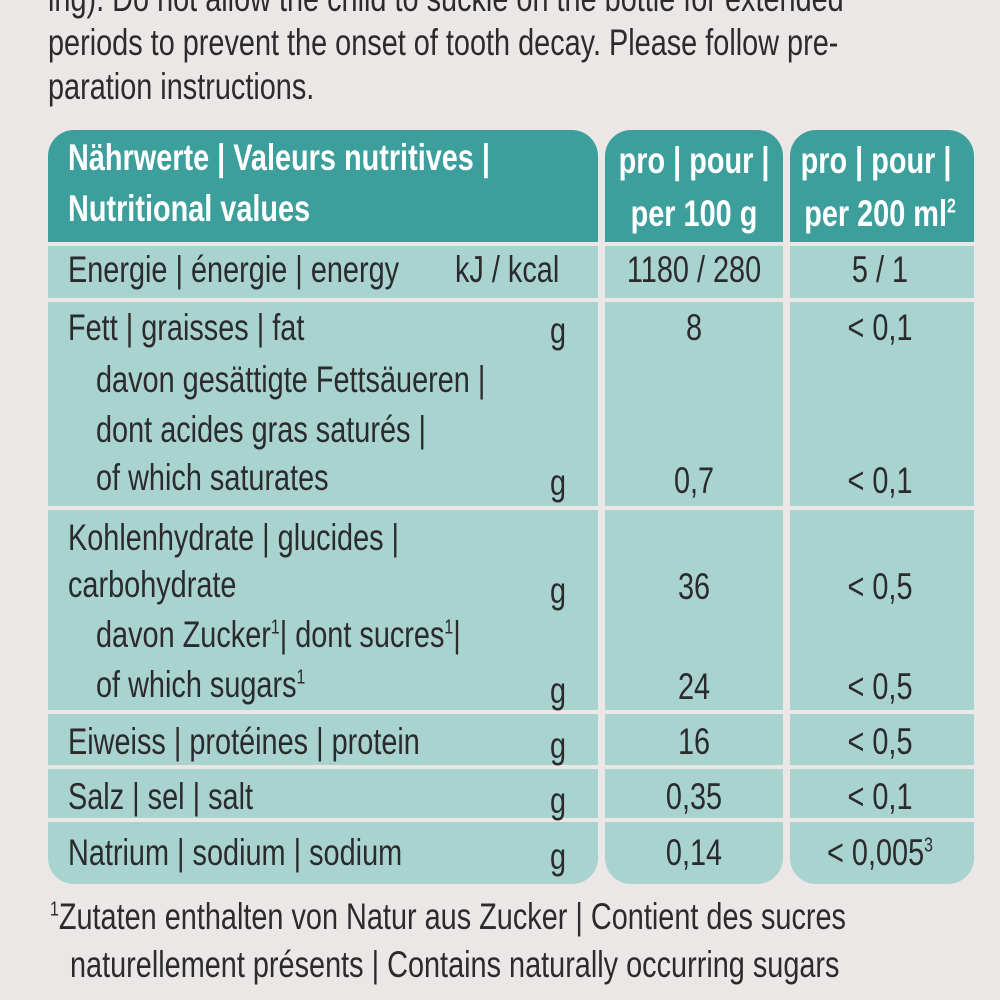  What do you see at coordinates (189, 208) in the screenshot?
I see `header-label-line2: Nutritional values` at bounding box center [189, 208].